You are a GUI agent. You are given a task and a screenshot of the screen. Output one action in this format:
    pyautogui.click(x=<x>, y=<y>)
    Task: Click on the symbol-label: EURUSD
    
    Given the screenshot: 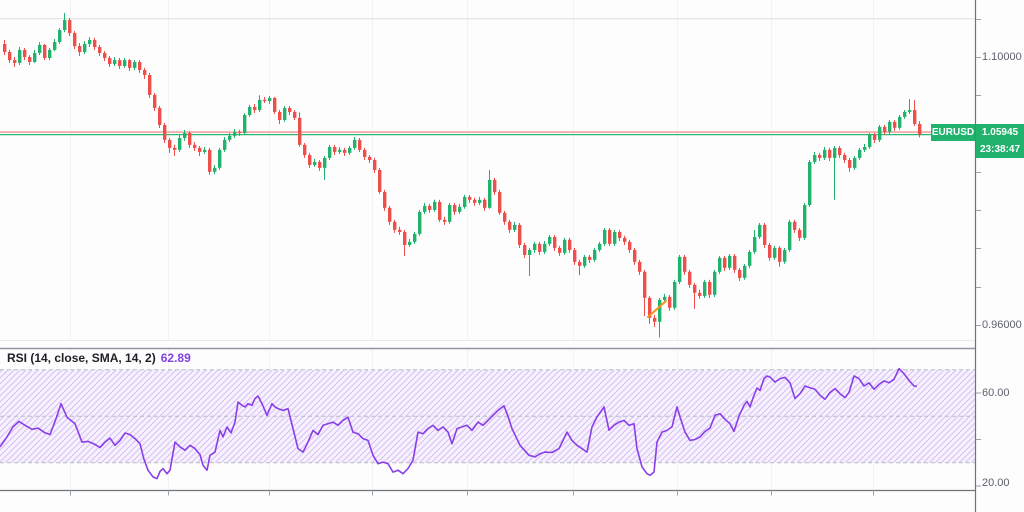 What is the action you would take?
    pyautogui.click(x=953, y=132)
    